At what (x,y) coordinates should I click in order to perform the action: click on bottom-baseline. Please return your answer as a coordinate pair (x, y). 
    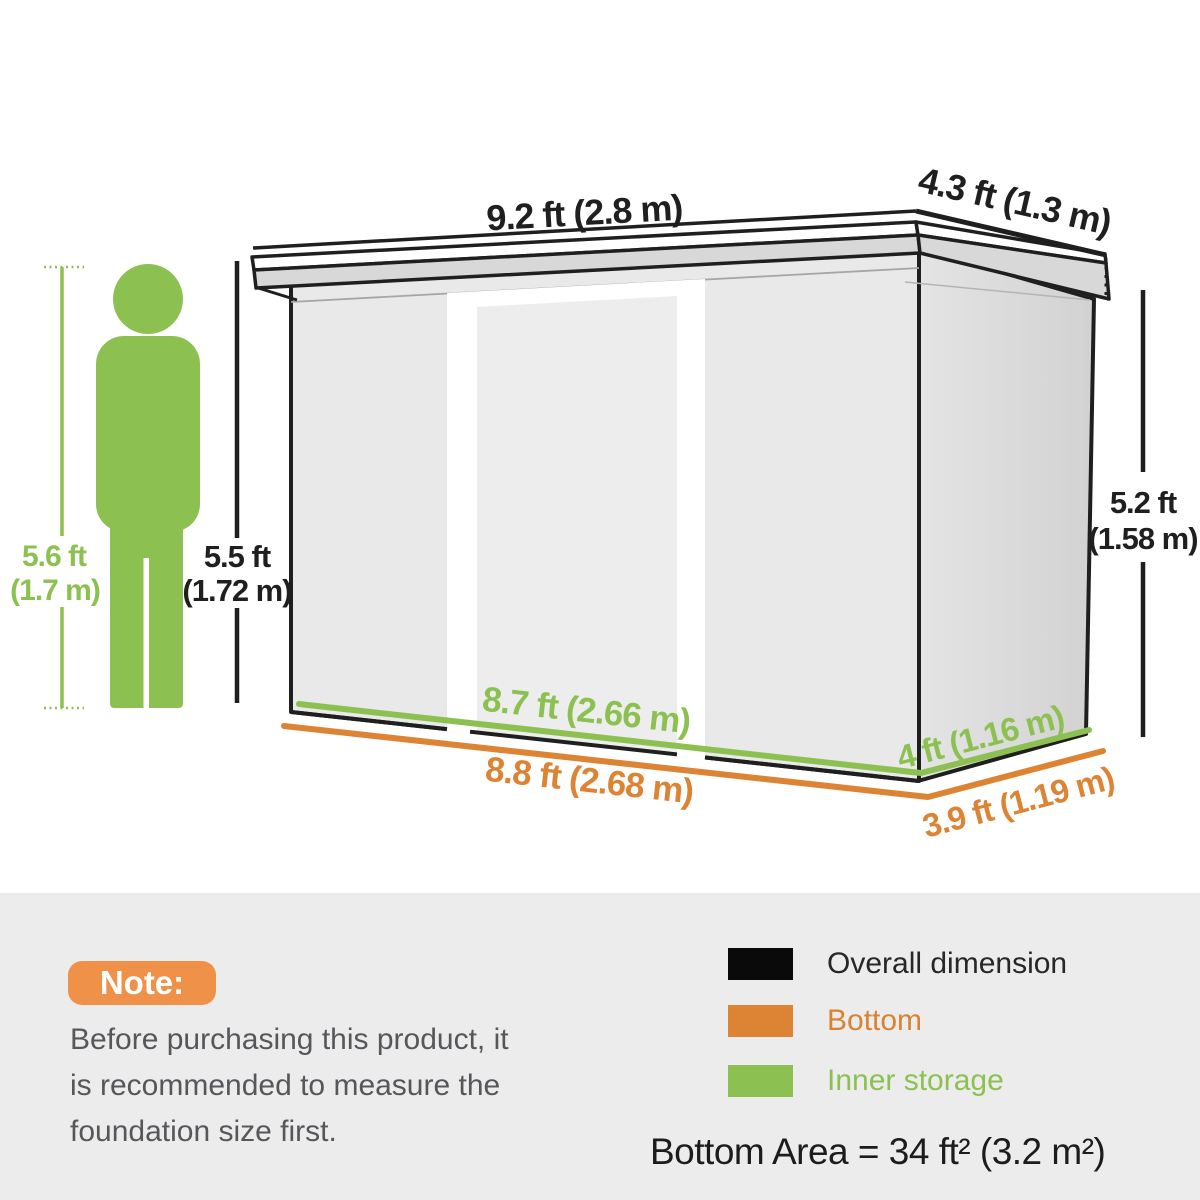
    Looking at the image, I should click on (693, 761).